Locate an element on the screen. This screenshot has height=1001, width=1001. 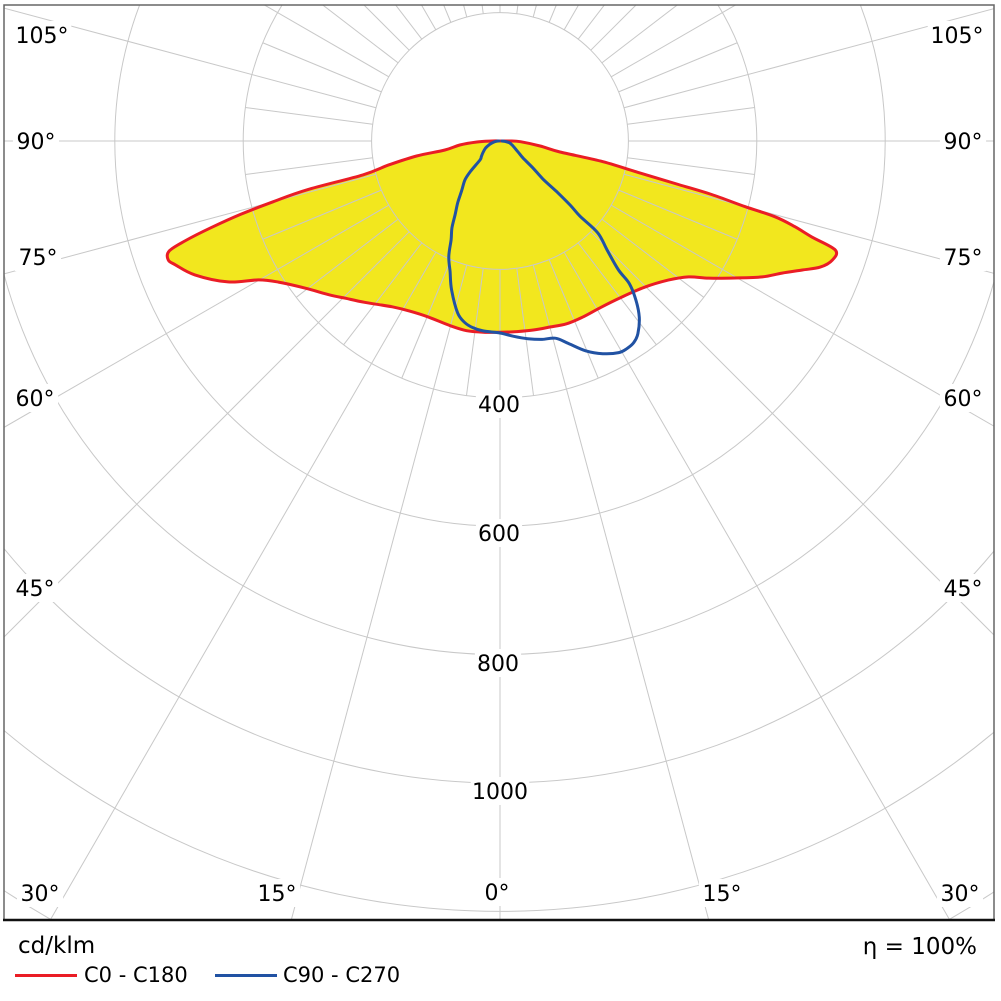
curve-C90-C270 is located at coordinates (544, 247).